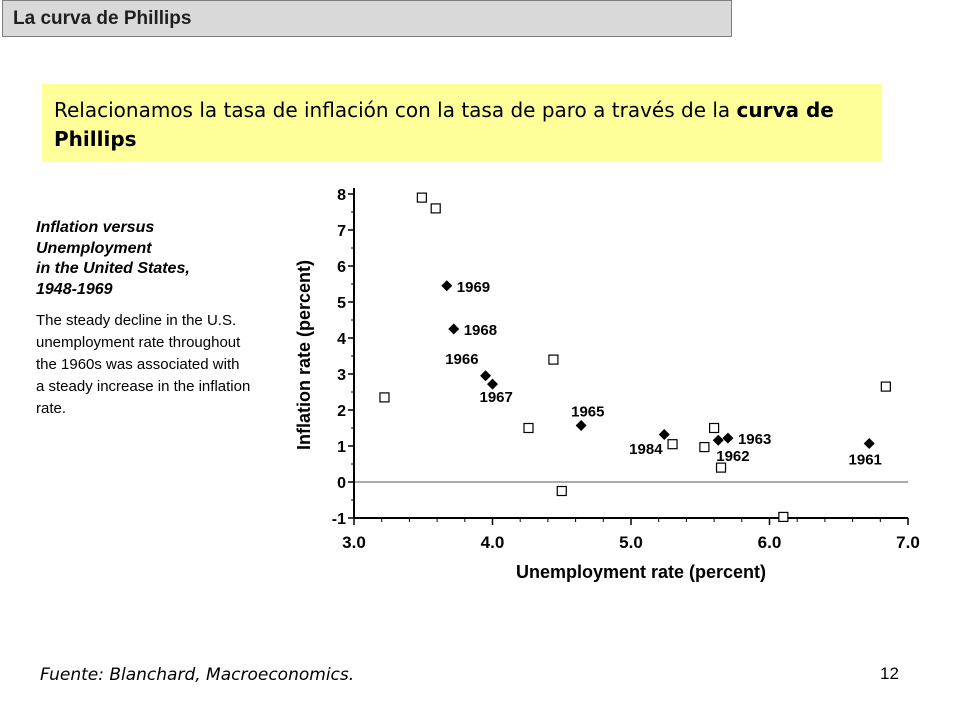 Image resolution: width=960 pixels, height=720 pixels. I want to click on figure-title-line: 1948-1969, so click(74, 289).